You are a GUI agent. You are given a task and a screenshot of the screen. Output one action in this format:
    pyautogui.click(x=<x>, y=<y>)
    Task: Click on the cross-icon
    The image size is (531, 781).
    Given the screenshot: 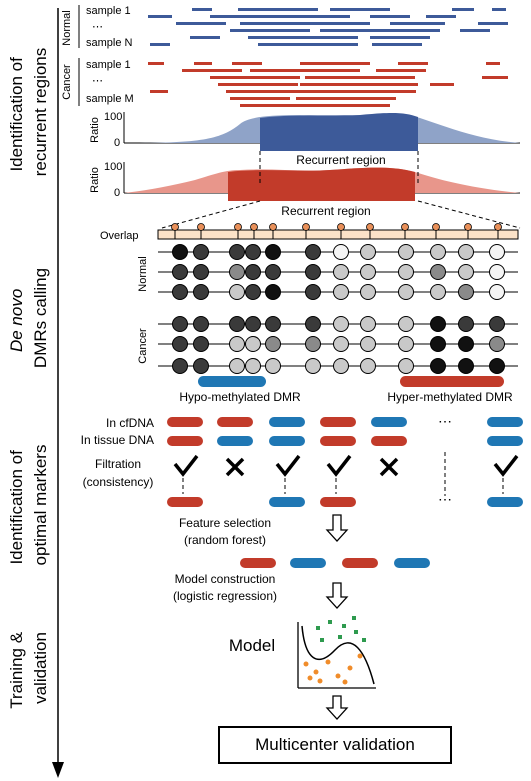 What is the action you would take?
    pyautogui.click(x=389, y=467)
    